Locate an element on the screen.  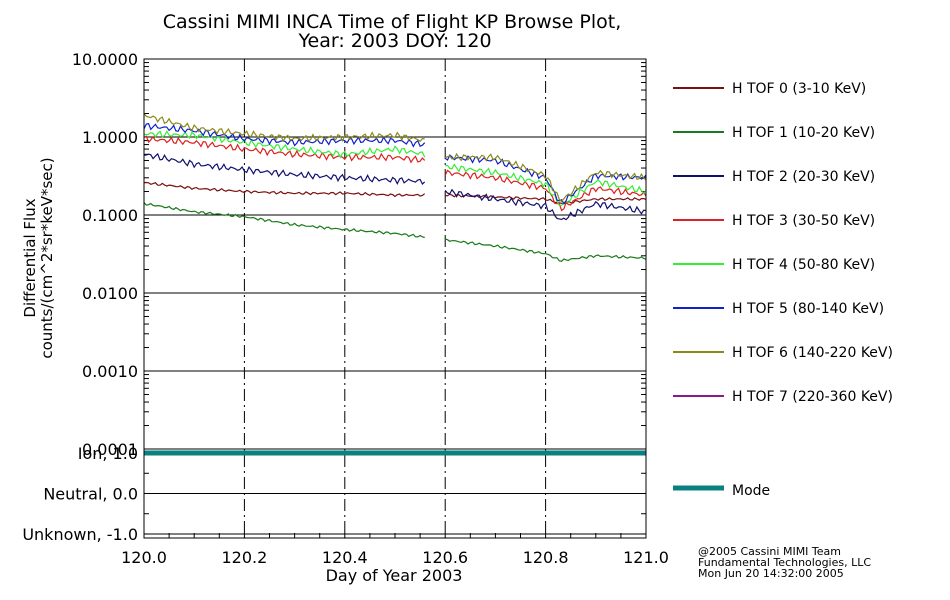
y-axis-label-line2: counts/(cm^2*sr*keV*sec) is located at coordinates (47, 257).